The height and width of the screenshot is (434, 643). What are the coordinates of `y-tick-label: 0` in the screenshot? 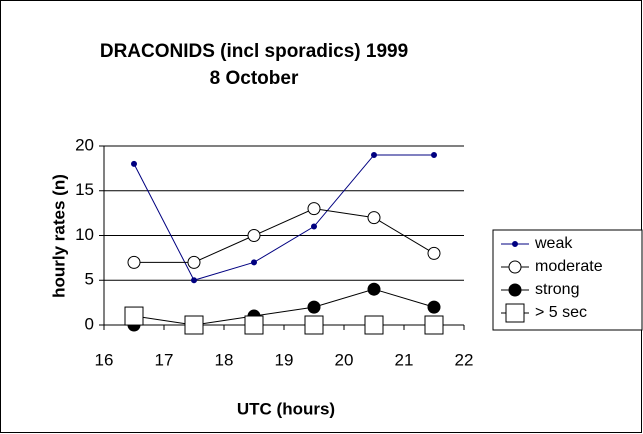 It's located at (89, 323).